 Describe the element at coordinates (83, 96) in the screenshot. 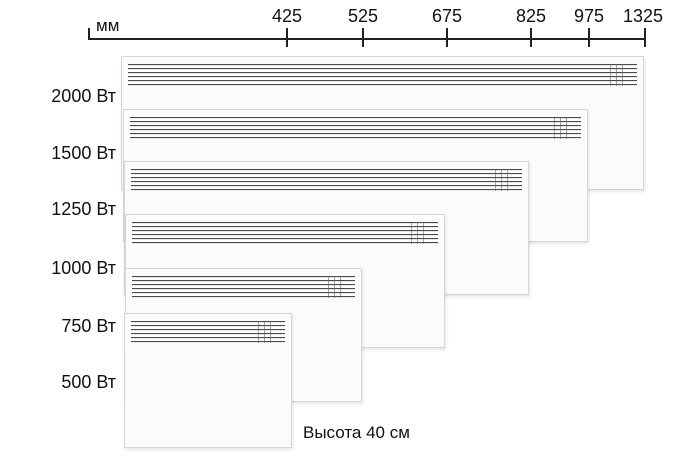

I see `power-label-2000w: 2000 Вт` at that location.